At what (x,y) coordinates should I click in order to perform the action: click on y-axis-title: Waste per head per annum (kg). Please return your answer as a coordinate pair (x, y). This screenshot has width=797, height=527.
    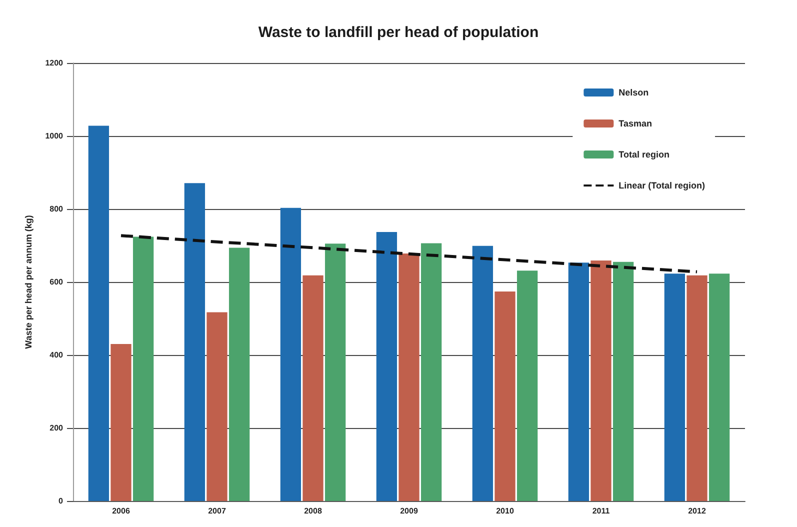
    Looking at the image, I should click on (29, 282).